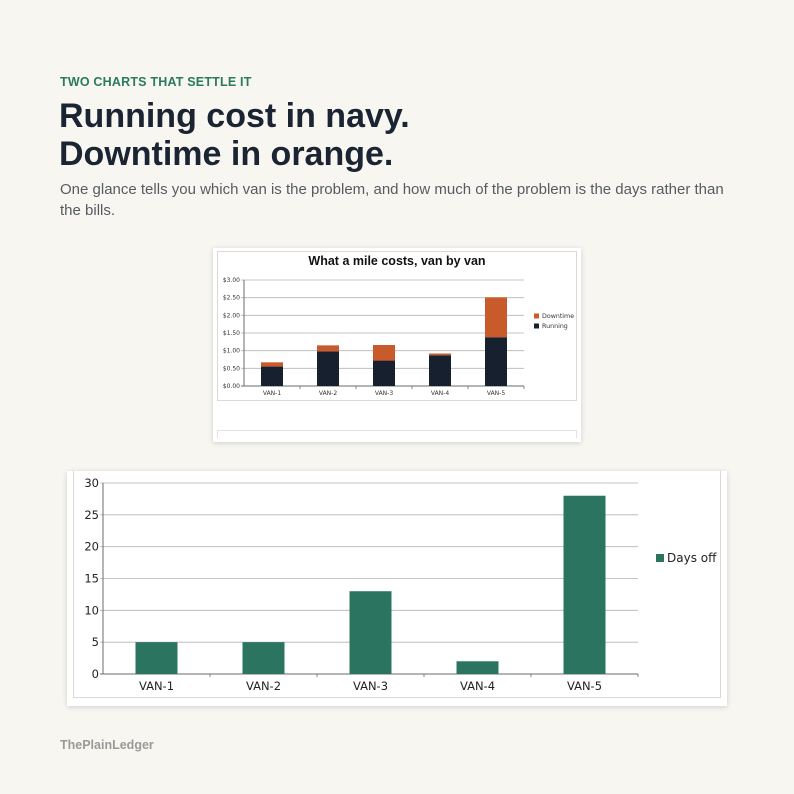  I want to click on y-tick-label: 25, so click(91, 515).